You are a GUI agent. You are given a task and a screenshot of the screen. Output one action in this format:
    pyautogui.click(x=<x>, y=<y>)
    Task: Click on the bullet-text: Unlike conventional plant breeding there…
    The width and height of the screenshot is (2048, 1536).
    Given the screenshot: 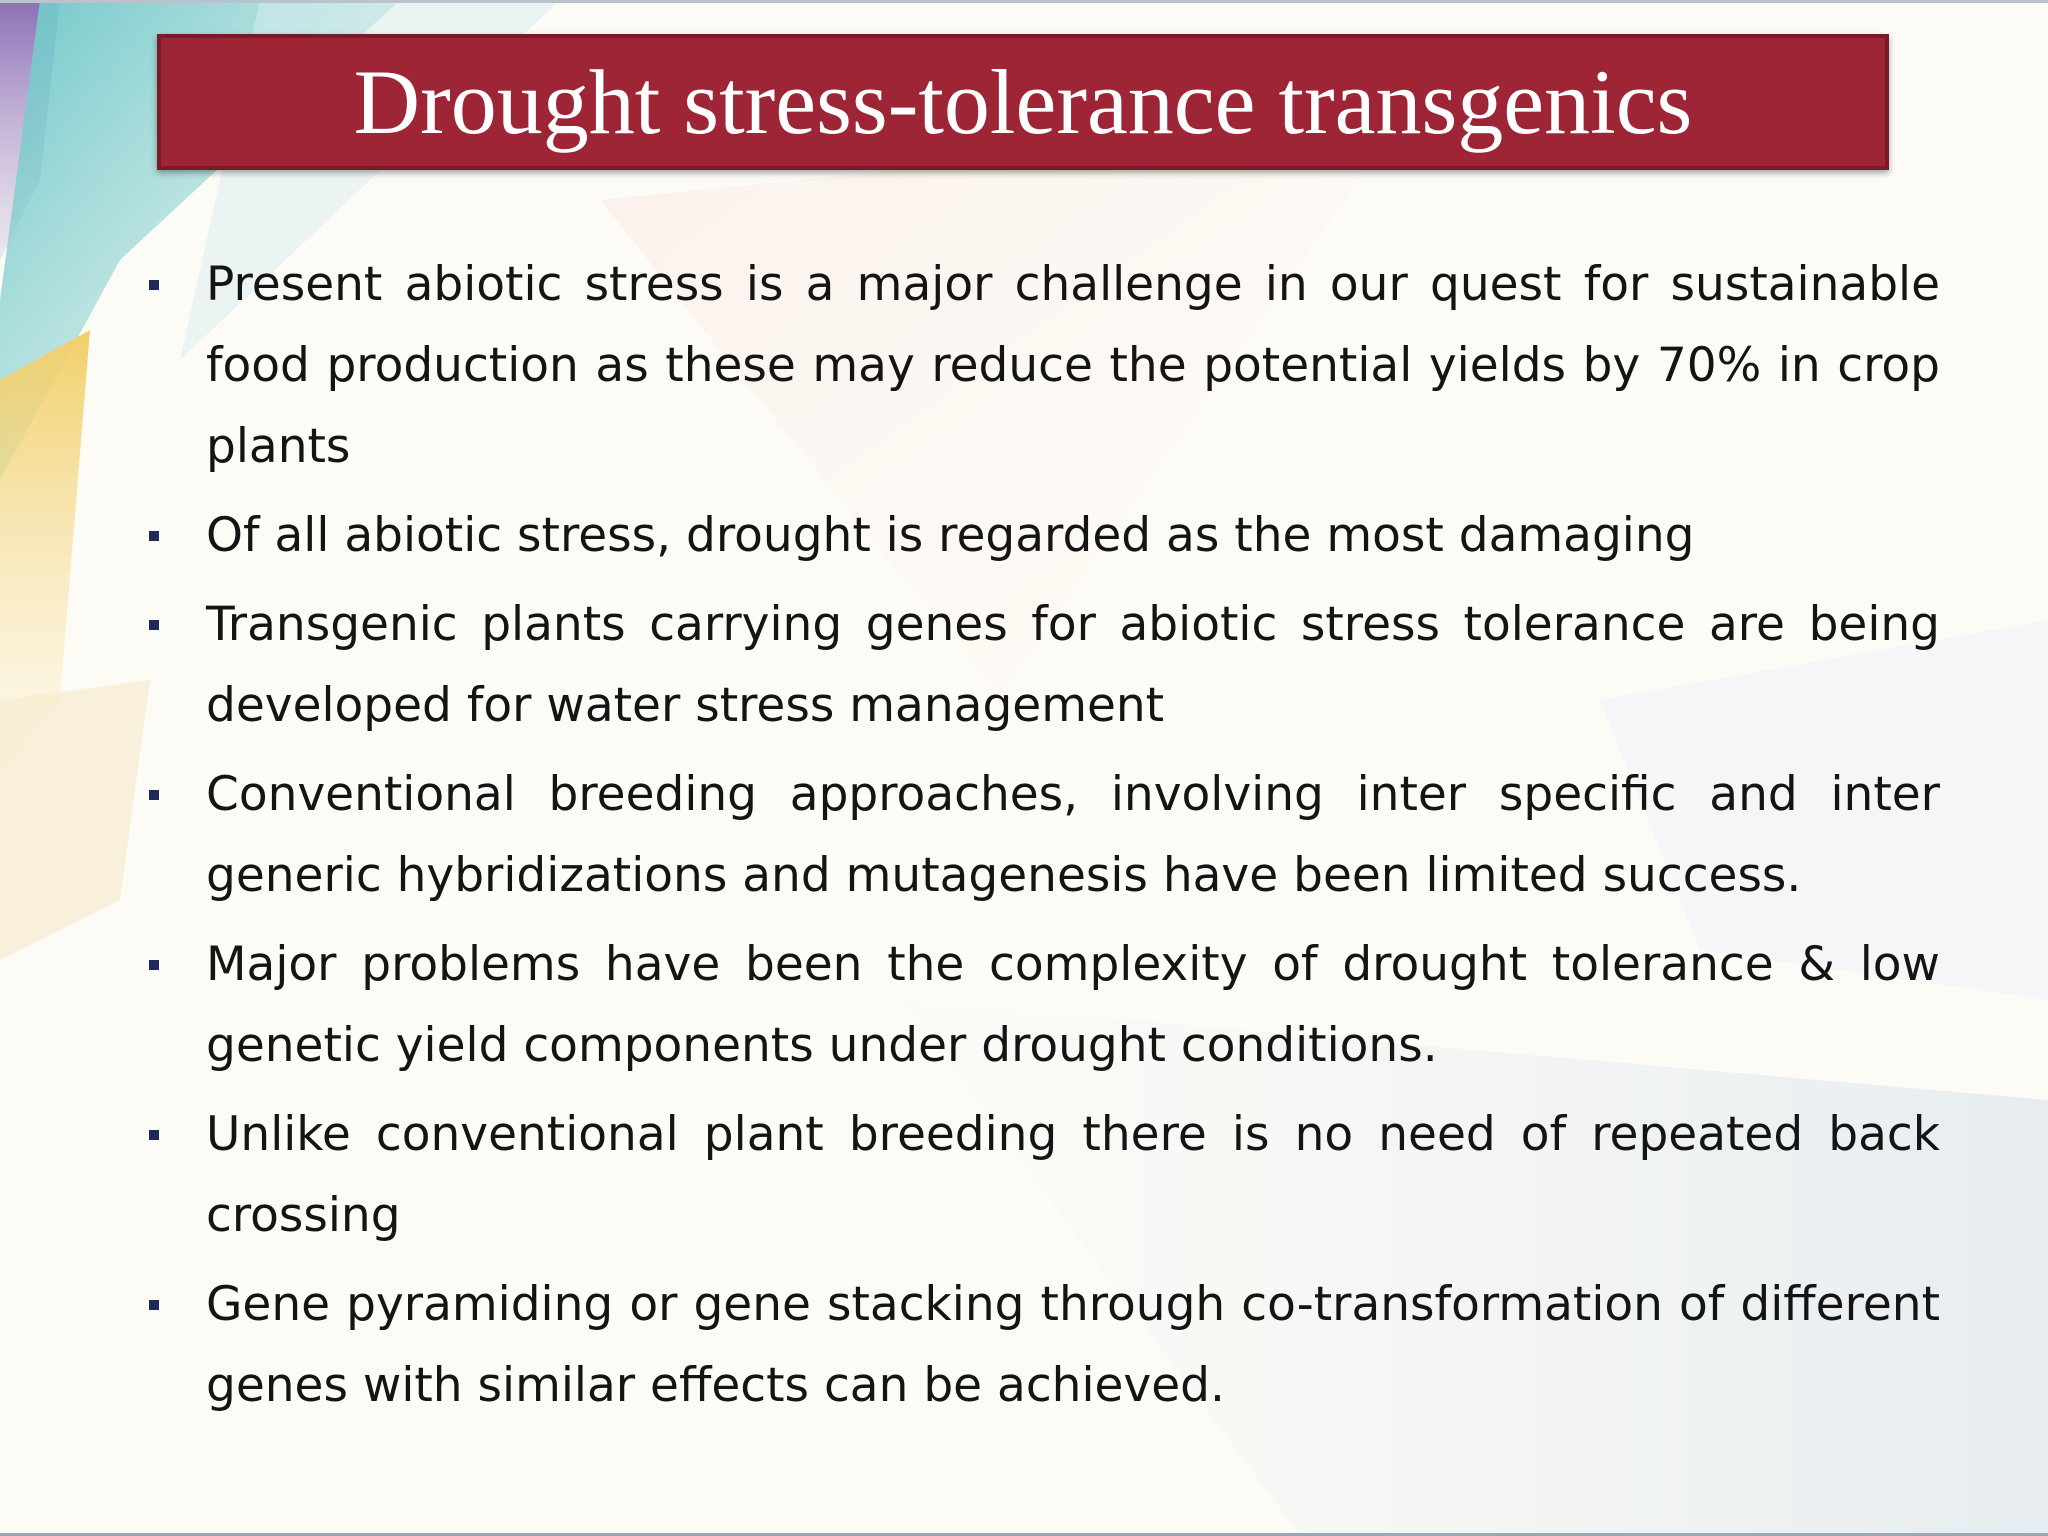 What is the action you would take?
    pyautogui.click(x=1073, y=1175)
    